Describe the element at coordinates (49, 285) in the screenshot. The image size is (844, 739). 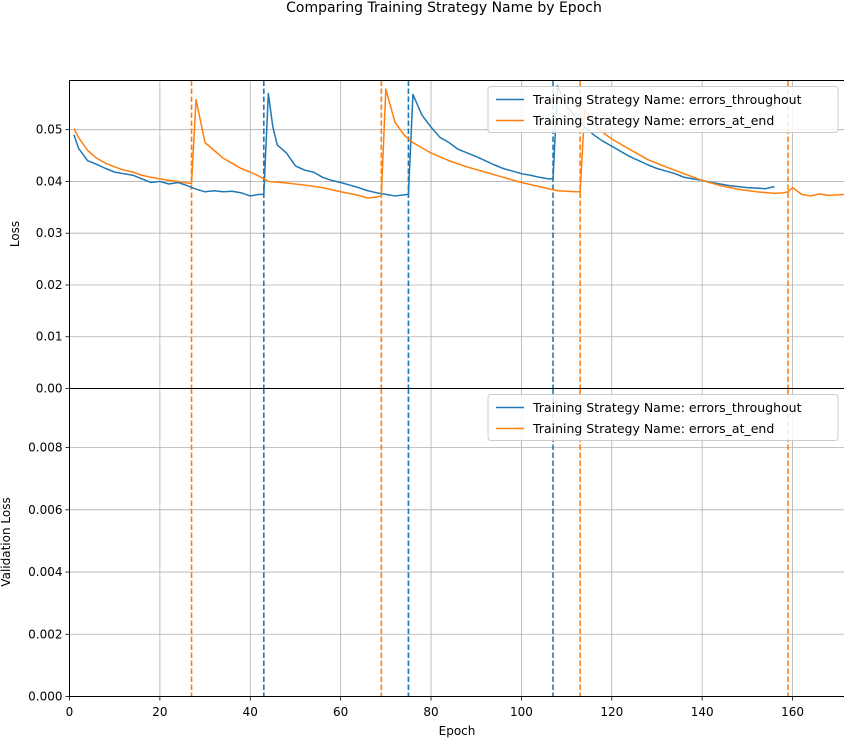
I see `y-tick-label: 0.02` at that location.